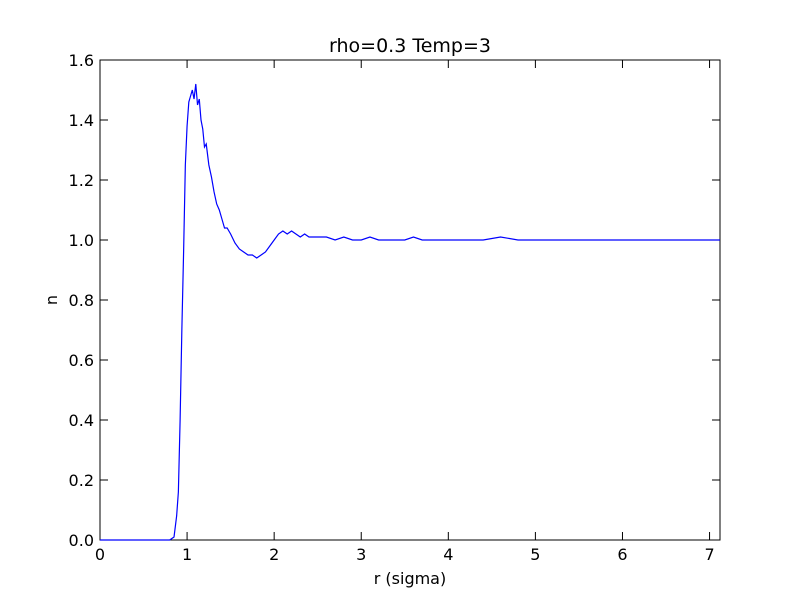 The width and height of the screenshot is (800, 600). What do you see at coordinates (709, 554) in the screenshot?
I see `x-tick-label: 7` at bounding box center [709, 554].